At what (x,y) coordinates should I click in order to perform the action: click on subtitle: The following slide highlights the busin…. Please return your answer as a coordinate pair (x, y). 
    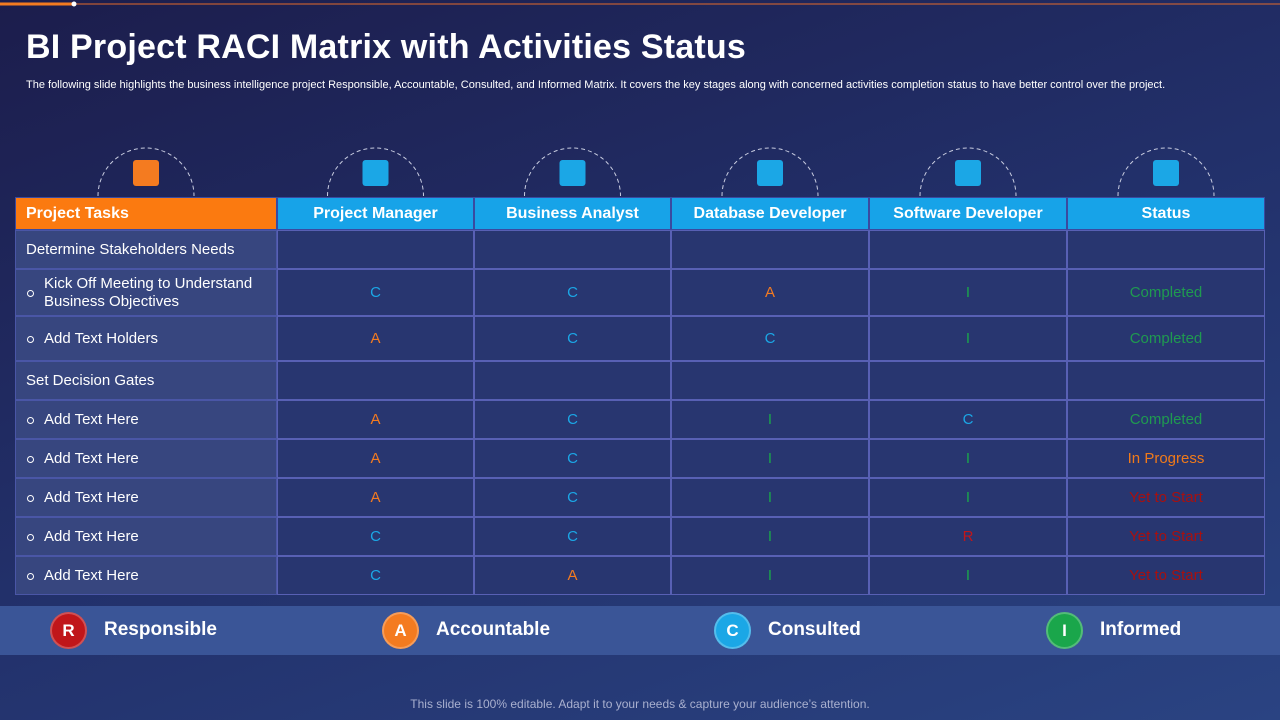
    Looking at the image, I should click on (596, 85).